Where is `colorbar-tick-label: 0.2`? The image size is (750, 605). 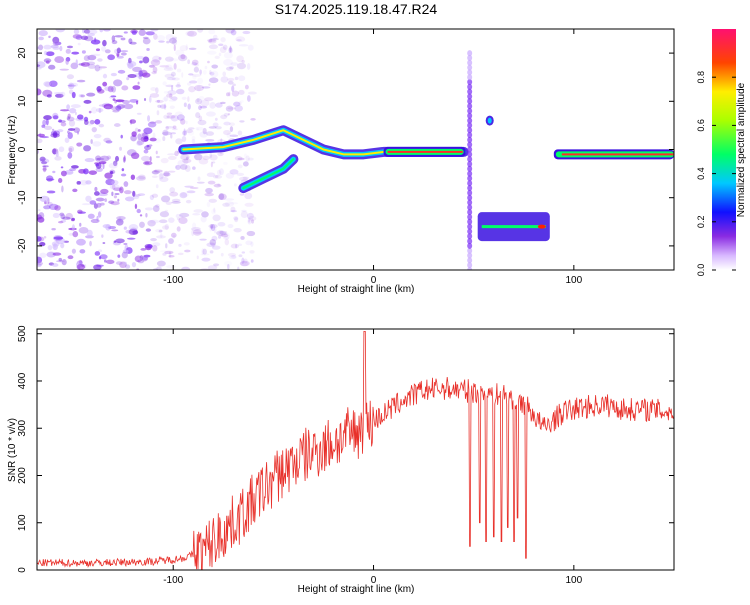 colorbar-tick-label: 0.2 is located at coordinates (701, 222).